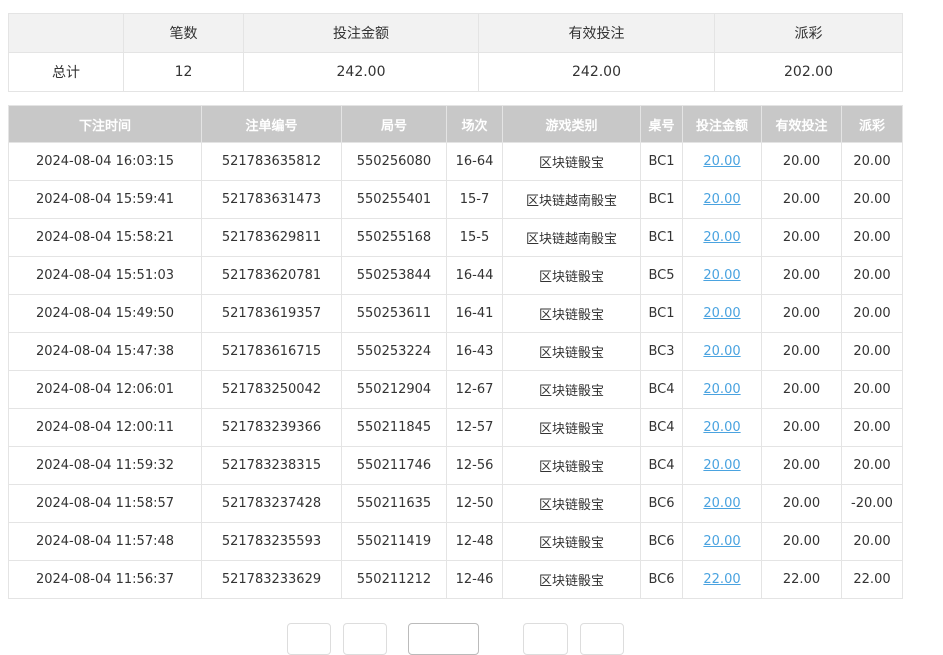  What do you see at coordinates (271, 541) in the screenshot?
I see `cell-order-id: 521783235593` at bounding box center [271, 541].